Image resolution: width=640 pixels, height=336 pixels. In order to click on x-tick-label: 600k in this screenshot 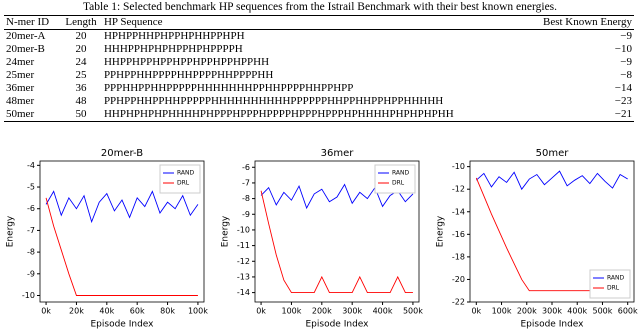, I will do `click(628, 311)`.